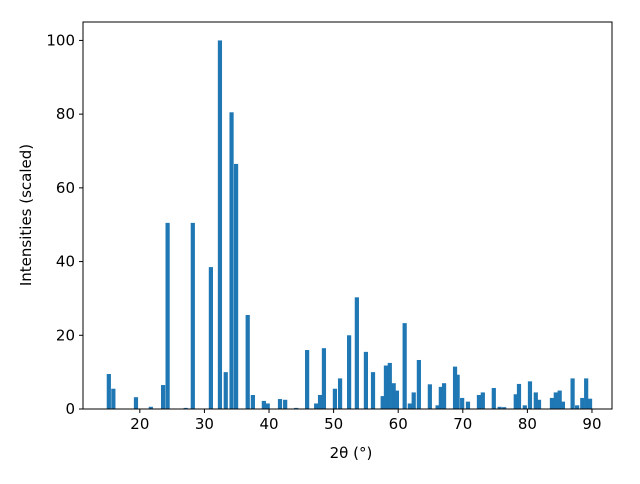 This screenshot has width=640, height=484. I want to click on x-tick-label: 40, so click(268, 424).